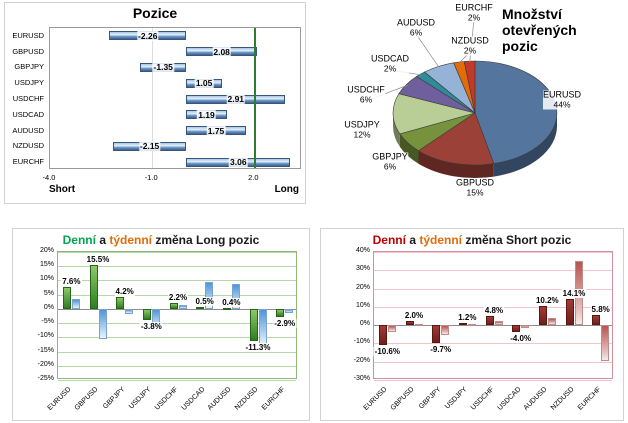 The height and width of the screenshot is (423, 628). I want to click on data-label: 1.2%, so click(467, 317).